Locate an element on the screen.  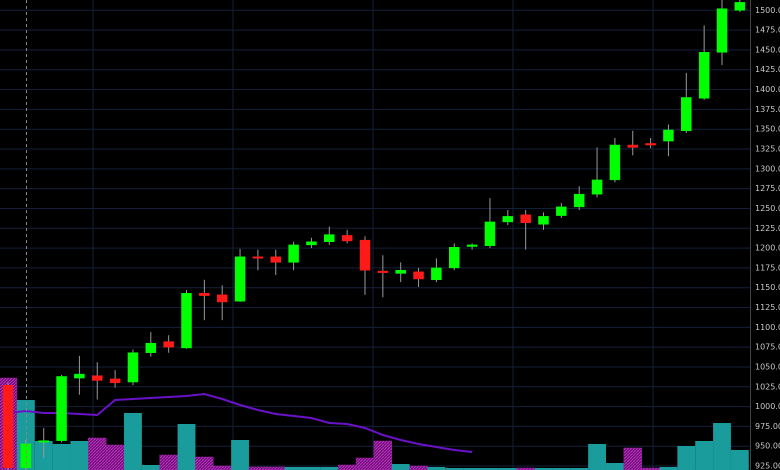
y-tick-label: 1350.00 is located at coordinates (767, 129).